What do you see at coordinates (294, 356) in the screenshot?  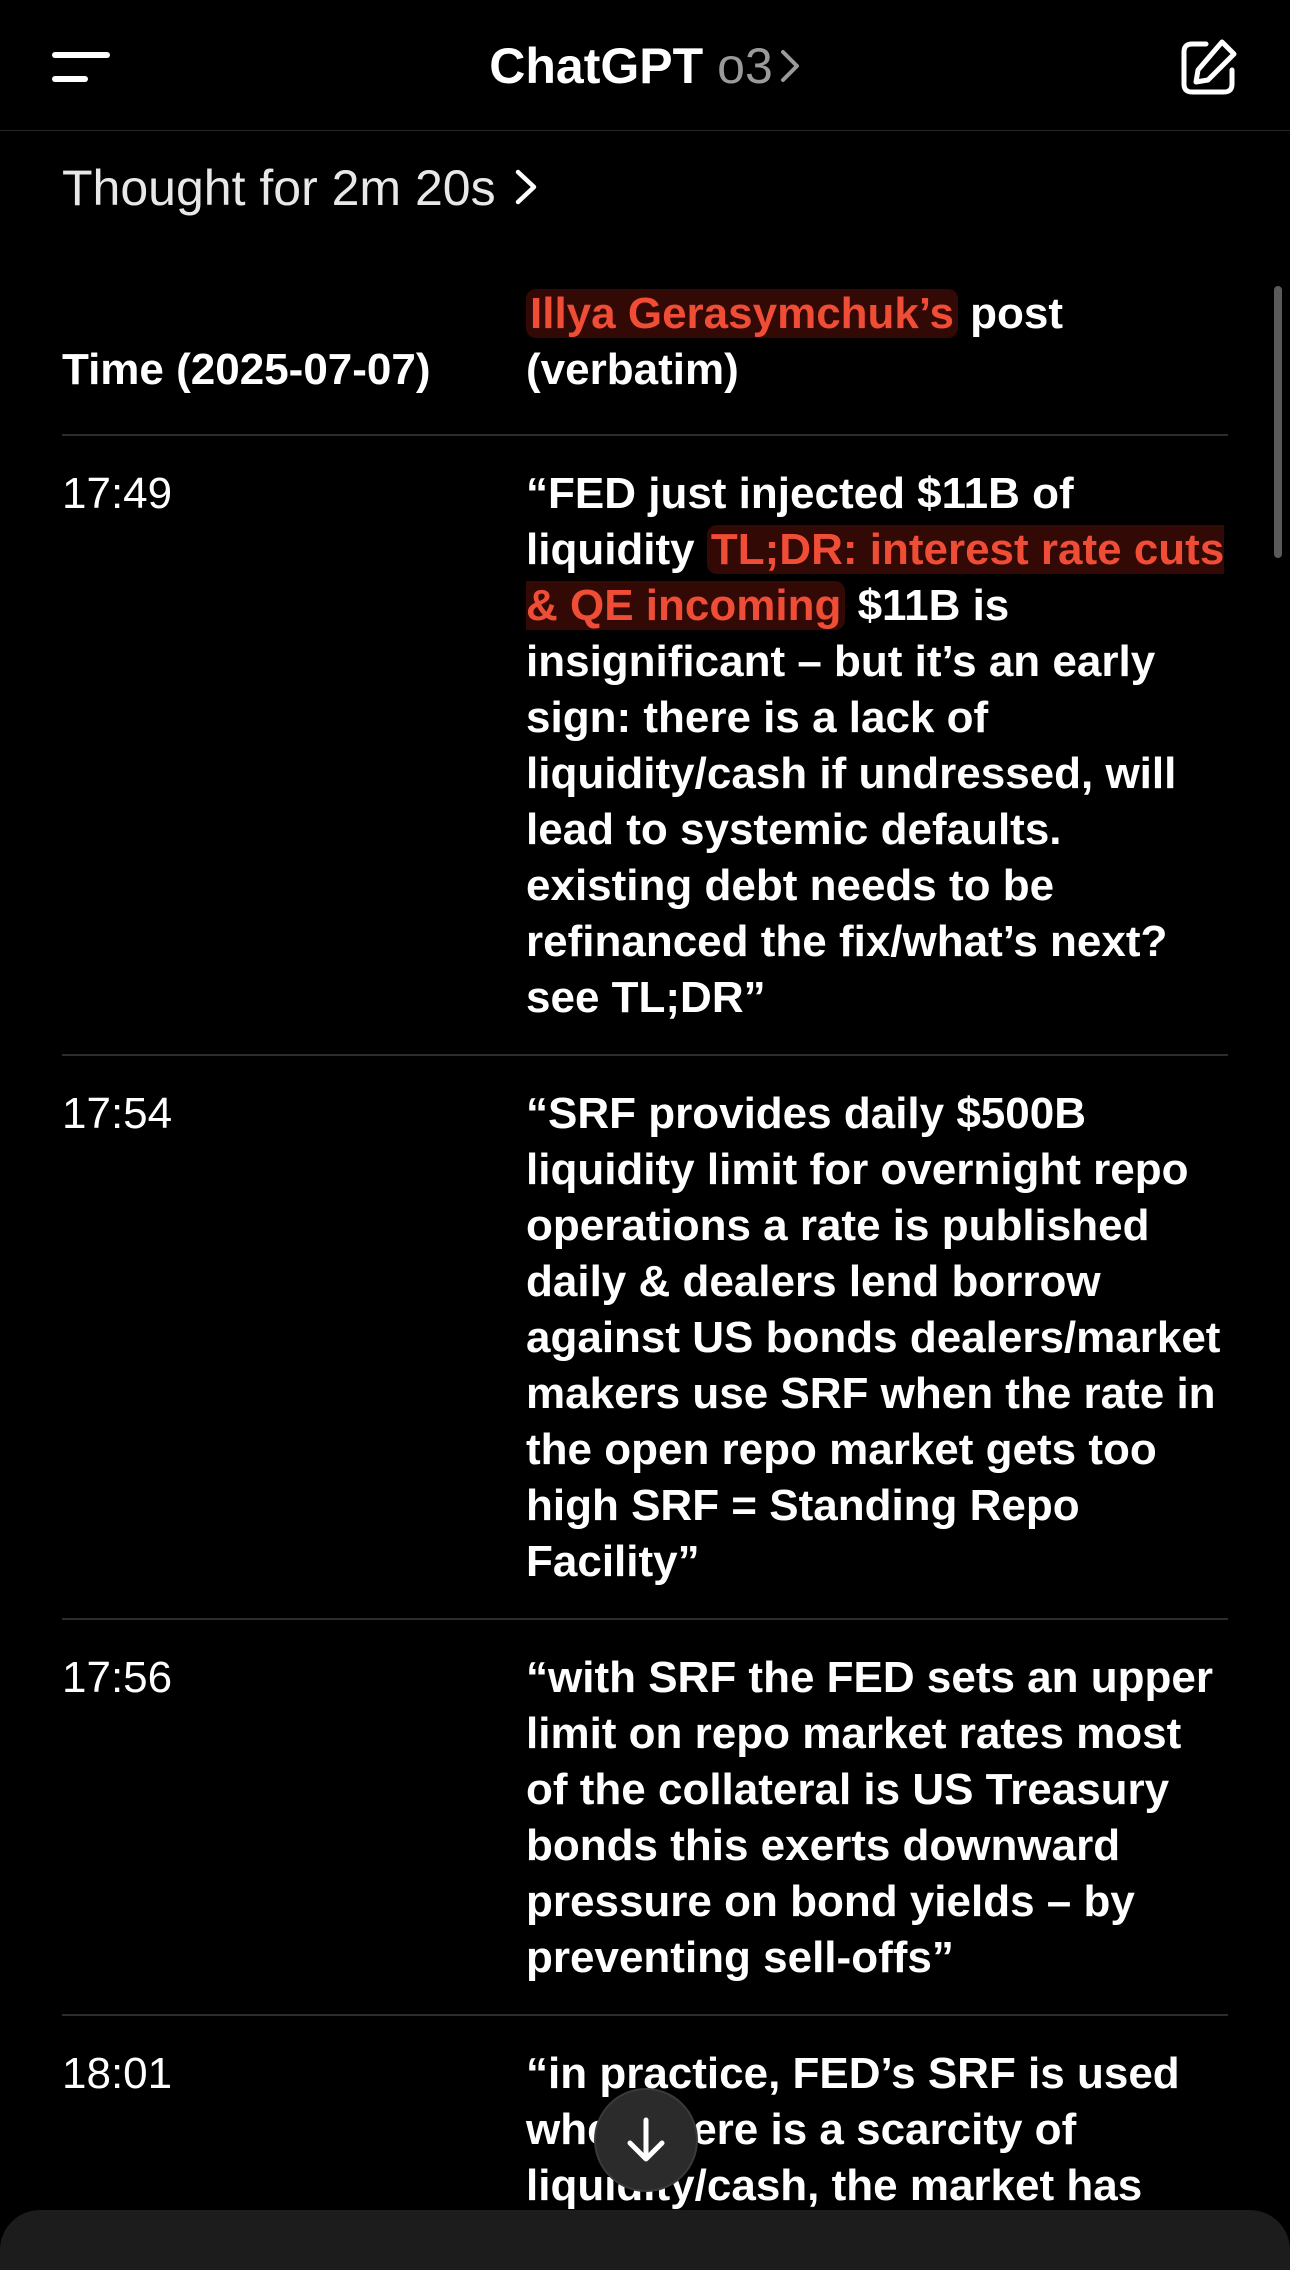 I see `column-header-time: Time (2025-07-07)` at bounding box center [294, 356].